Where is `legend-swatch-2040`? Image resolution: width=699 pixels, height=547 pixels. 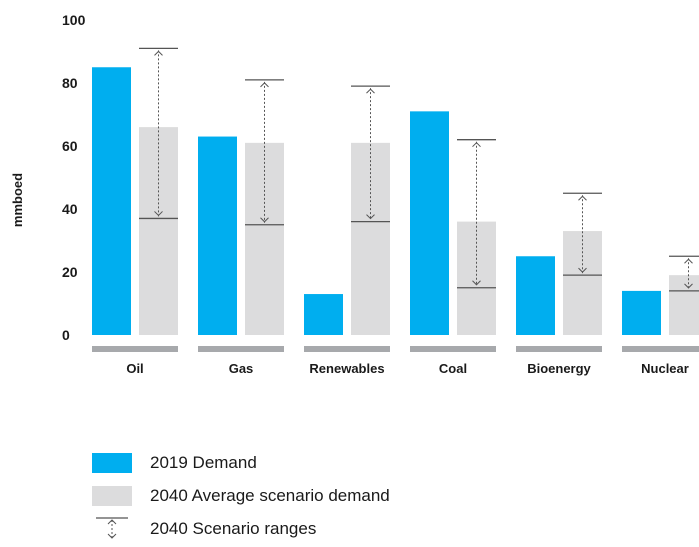
legend-swatch-2040 is located at coordinates (112, 496).